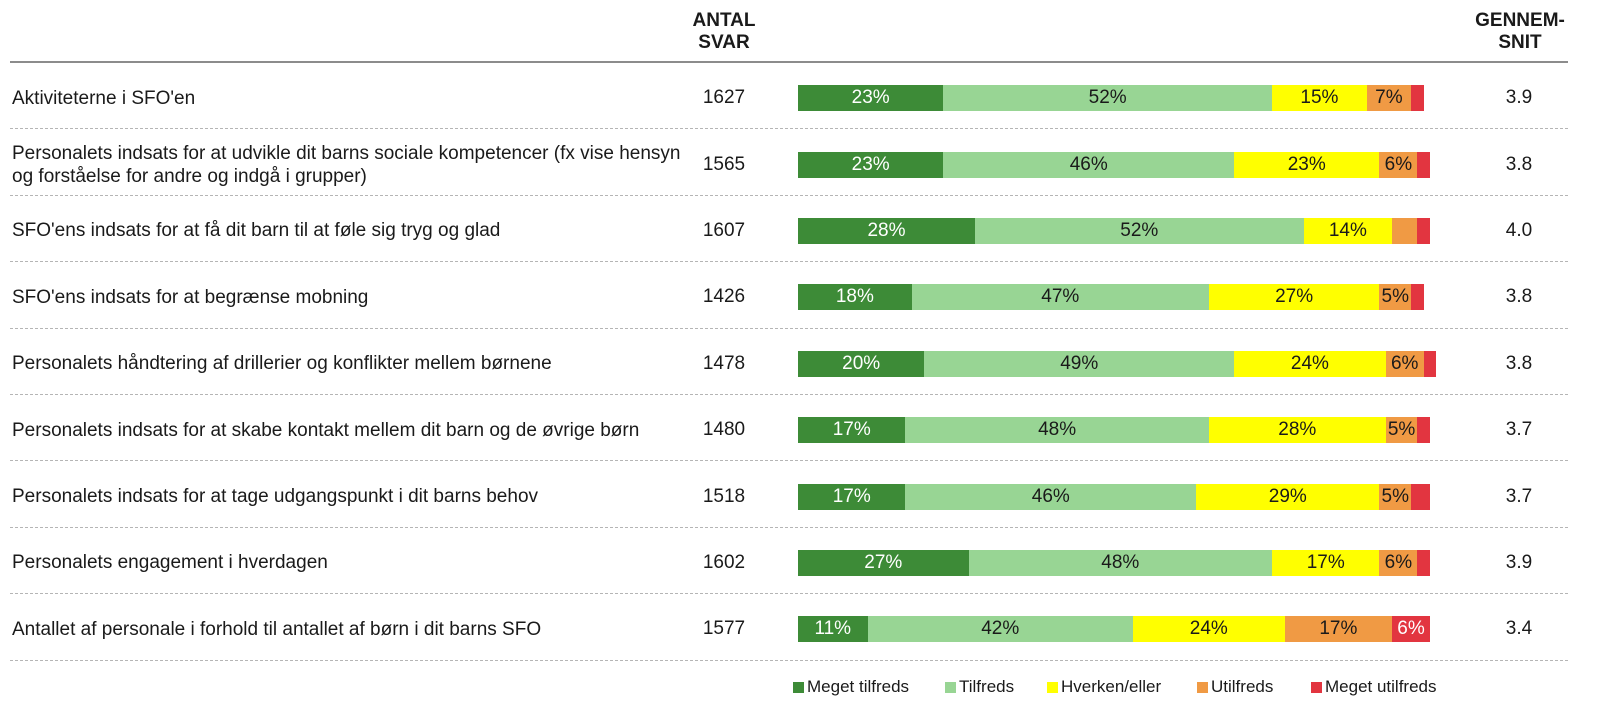 This screenshot has width=1612, height=717. Describe the element at coordinates (858, 686) in the screenshot. I see `legend-label: Meget tilfreds` at that location.